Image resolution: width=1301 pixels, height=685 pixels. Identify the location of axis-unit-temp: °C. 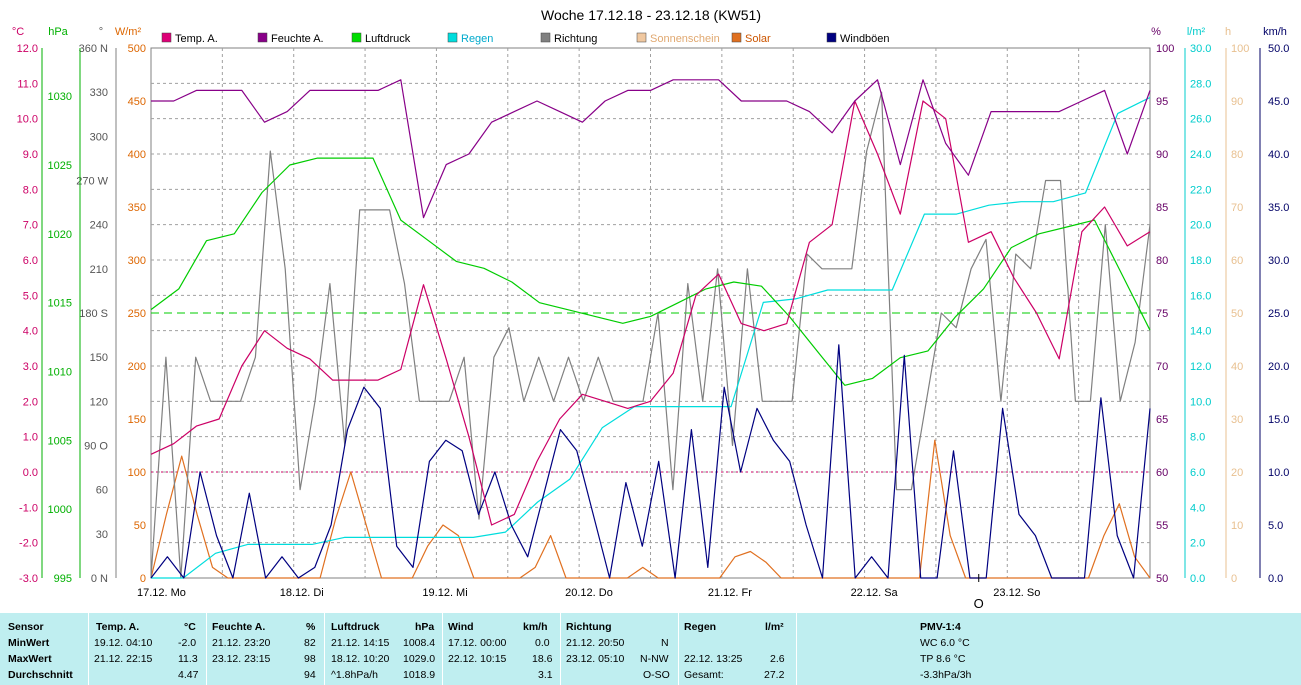
(18, 32).